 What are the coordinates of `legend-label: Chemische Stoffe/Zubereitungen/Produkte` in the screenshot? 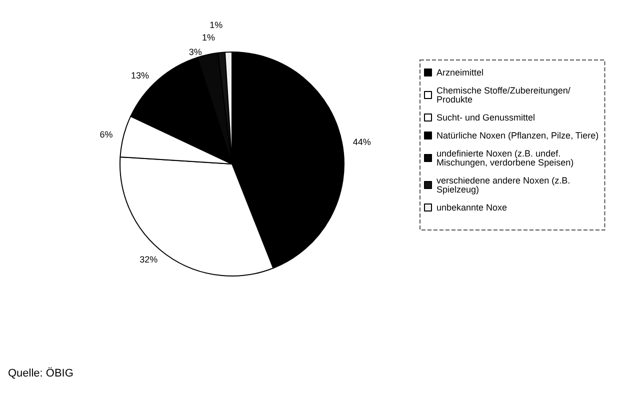 It's located at (503, 95).